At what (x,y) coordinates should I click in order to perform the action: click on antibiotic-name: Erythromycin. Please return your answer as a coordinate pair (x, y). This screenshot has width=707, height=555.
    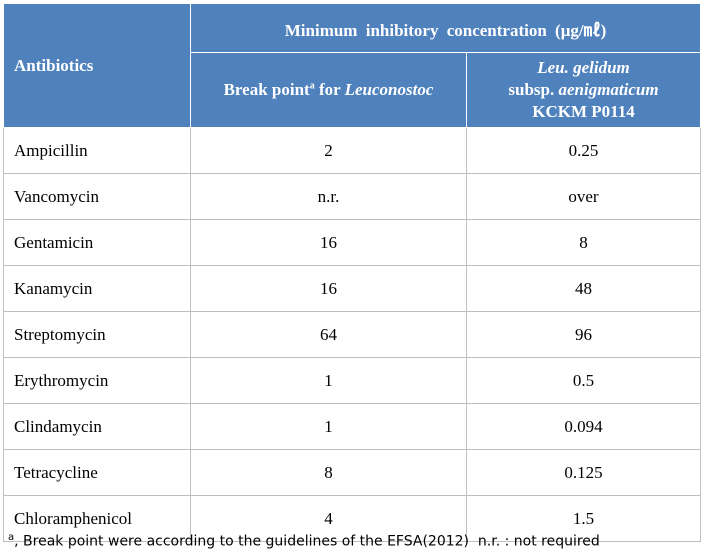
    Looking at the image, I should click on (97, 380).